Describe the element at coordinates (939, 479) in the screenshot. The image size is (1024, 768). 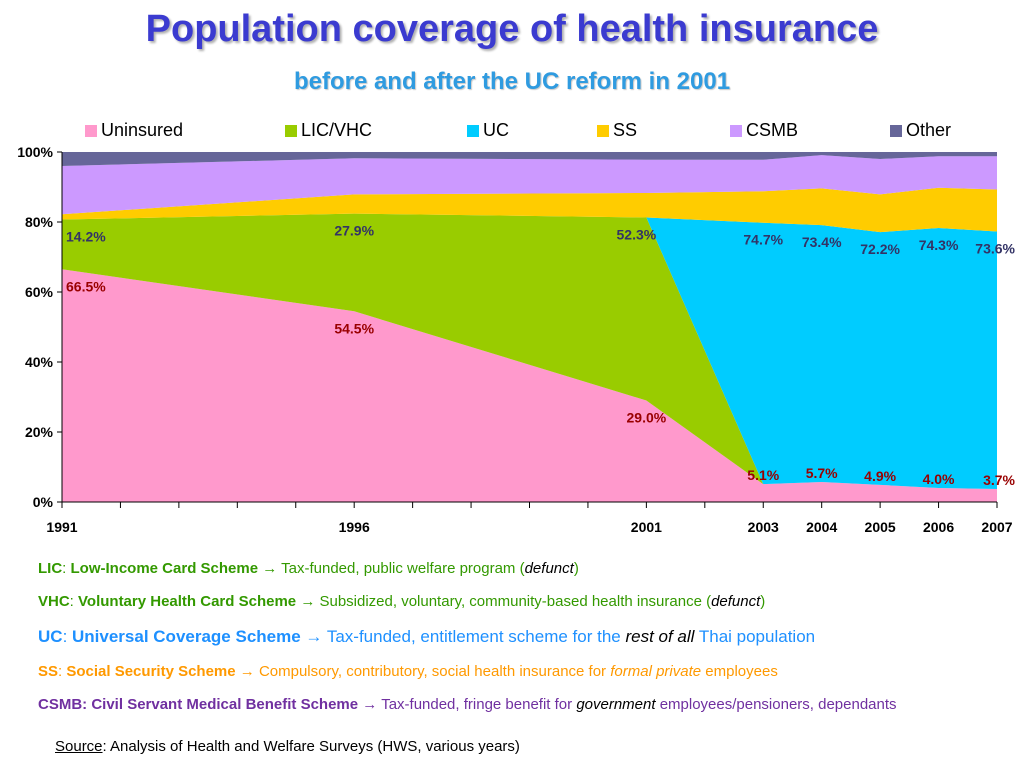
I see `data-label: 4.0%` at that location.